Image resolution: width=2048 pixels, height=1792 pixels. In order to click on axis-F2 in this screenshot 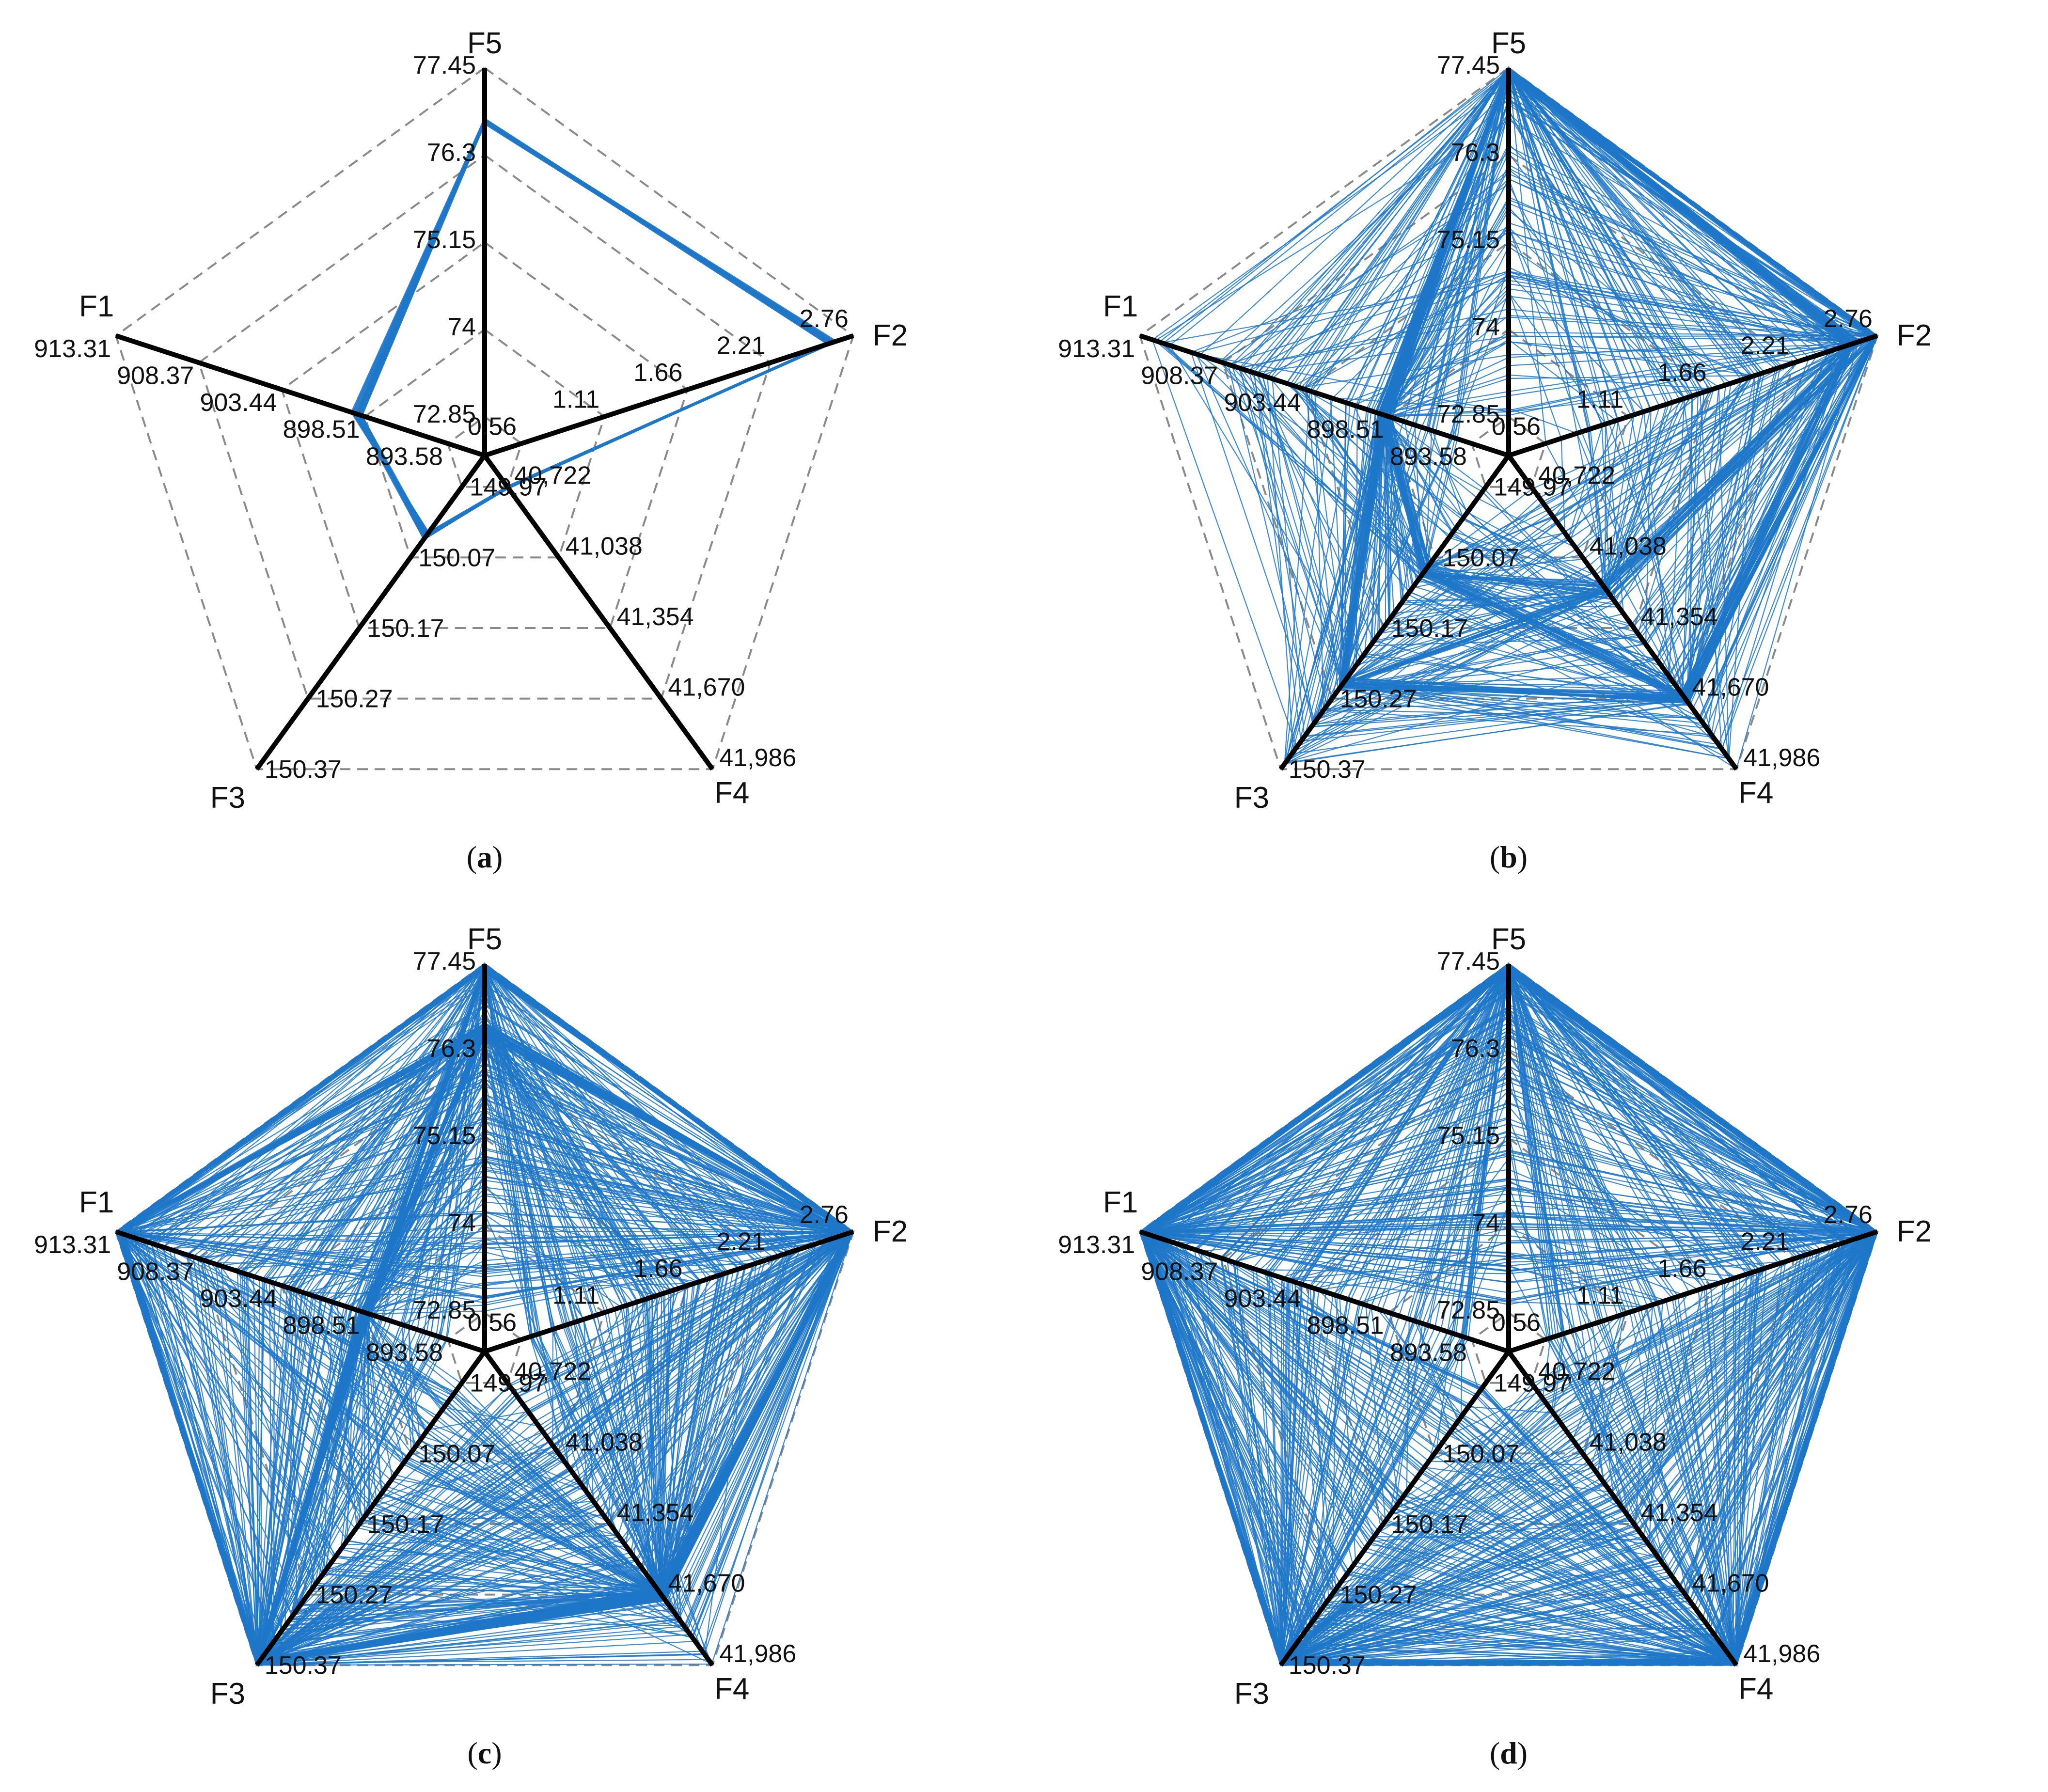, I will do `click(669, 1292)`.